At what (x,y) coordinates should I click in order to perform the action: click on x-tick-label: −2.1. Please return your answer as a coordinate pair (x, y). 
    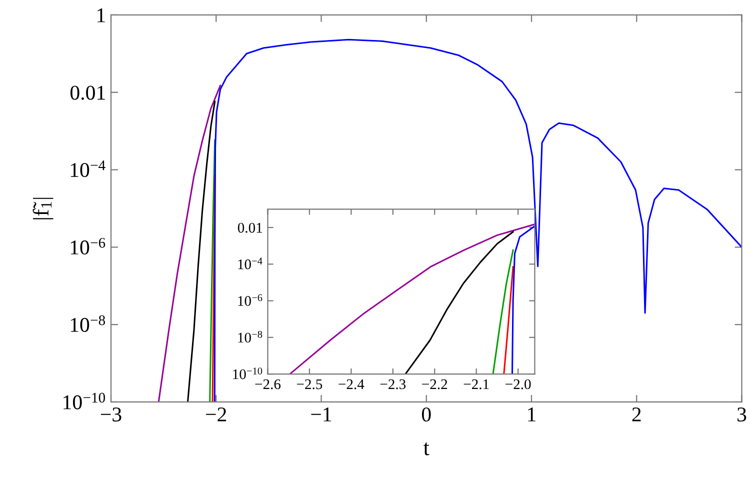
    Looking at the image, I should click on (476, 384).